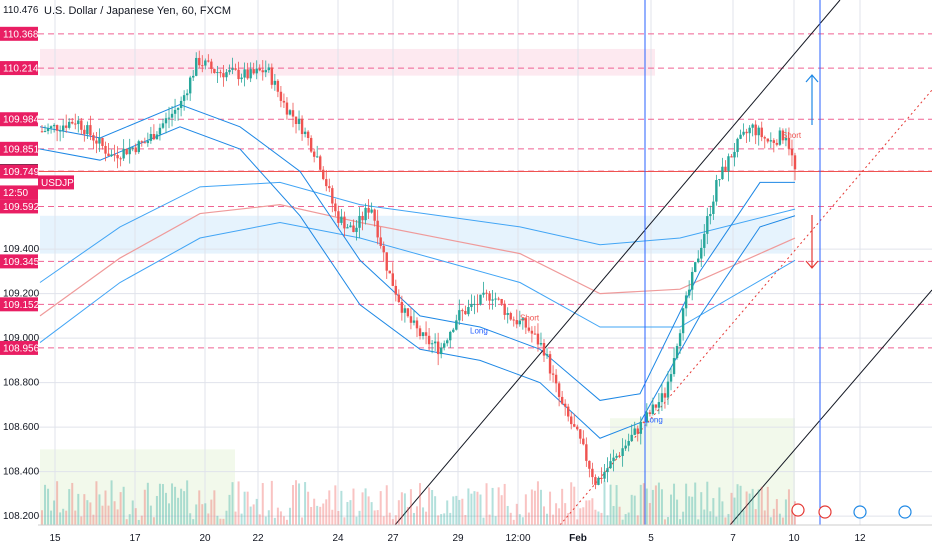 This screenshot has width=932, height=550. Describe the element at coordinates (21, 262) in the screenshot. I see `y-level-label: 109.345` at that location.